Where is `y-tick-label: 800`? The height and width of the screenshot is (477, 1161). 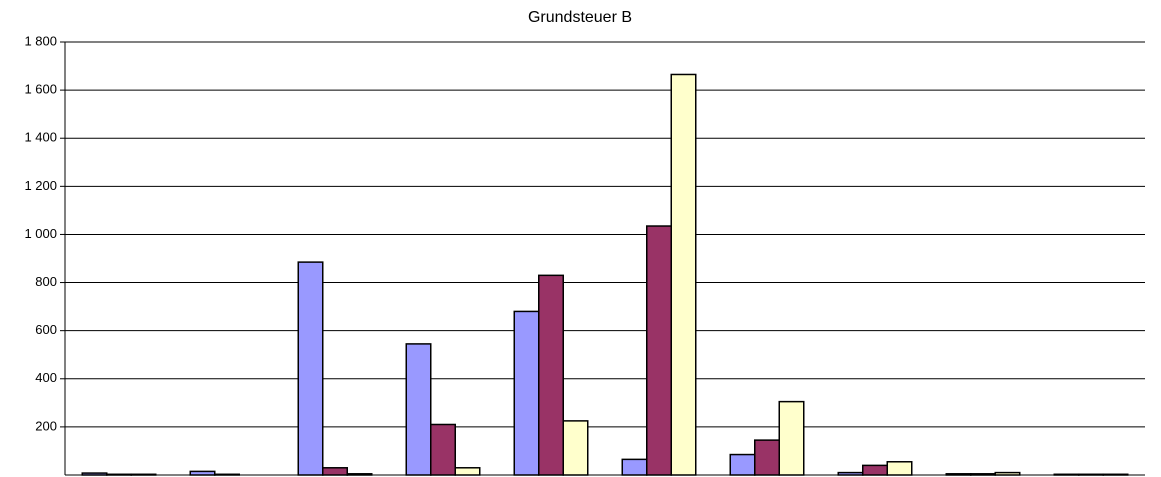
y-tick-label: 800 is located at coordinates (46, 281).